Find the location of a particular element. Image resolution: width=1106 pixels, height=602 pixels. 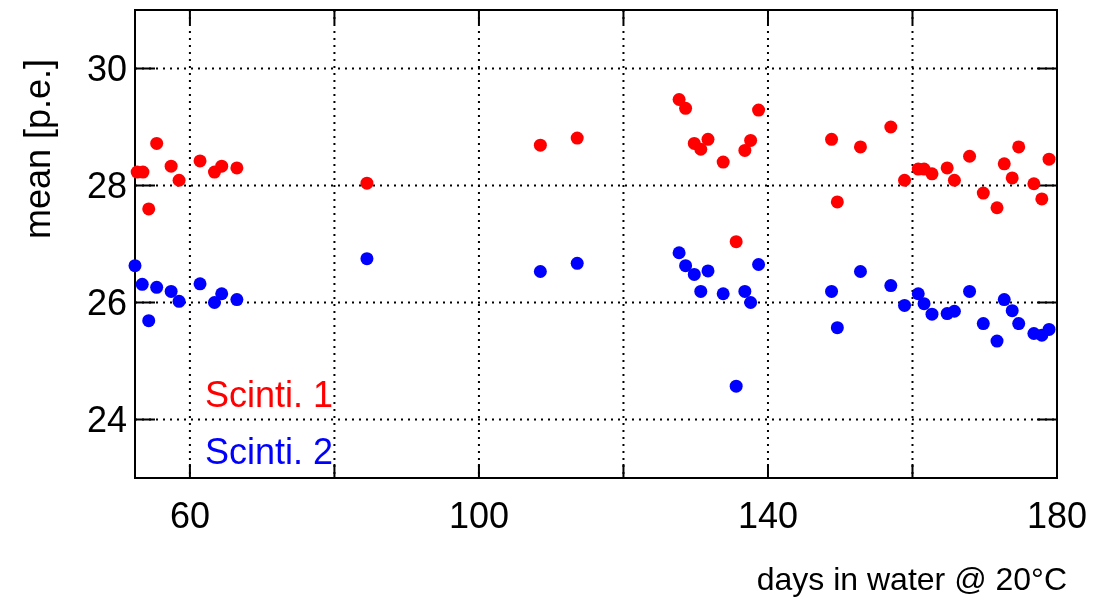

x-axis-title: days in water @ 20°C is located at coordinates (911, 579).